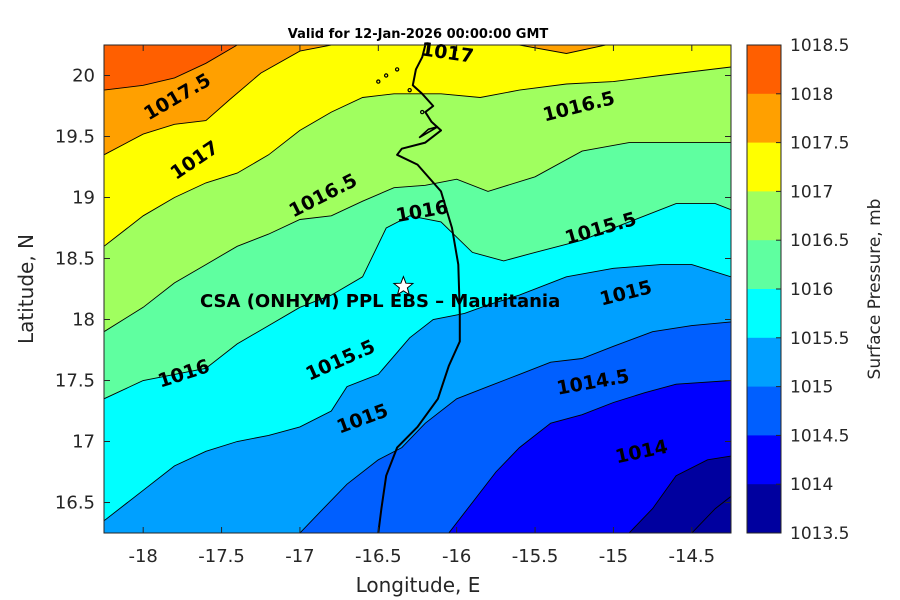  What do you see at coordinates (811, 388) in the screenshot?
I see `colorbar-tick-label: 1015` at bounding box center [811, 388].